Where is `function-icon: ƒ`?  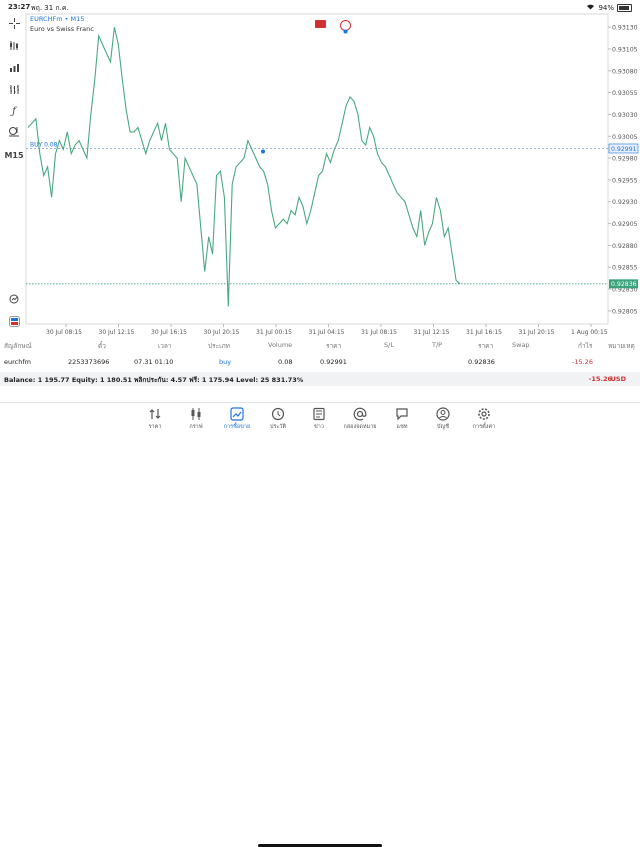
function-icon: ƒ is located at coordinates (14, 111).